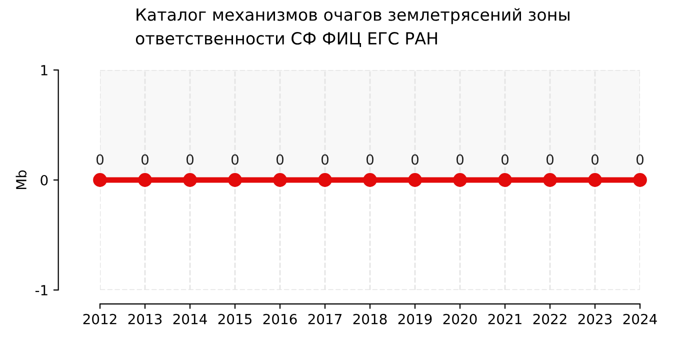 The image size is (700, 350). Describe the element at coordinates (415, 319) in the screenshot. I see `x-tick-label: 2019` at that location.